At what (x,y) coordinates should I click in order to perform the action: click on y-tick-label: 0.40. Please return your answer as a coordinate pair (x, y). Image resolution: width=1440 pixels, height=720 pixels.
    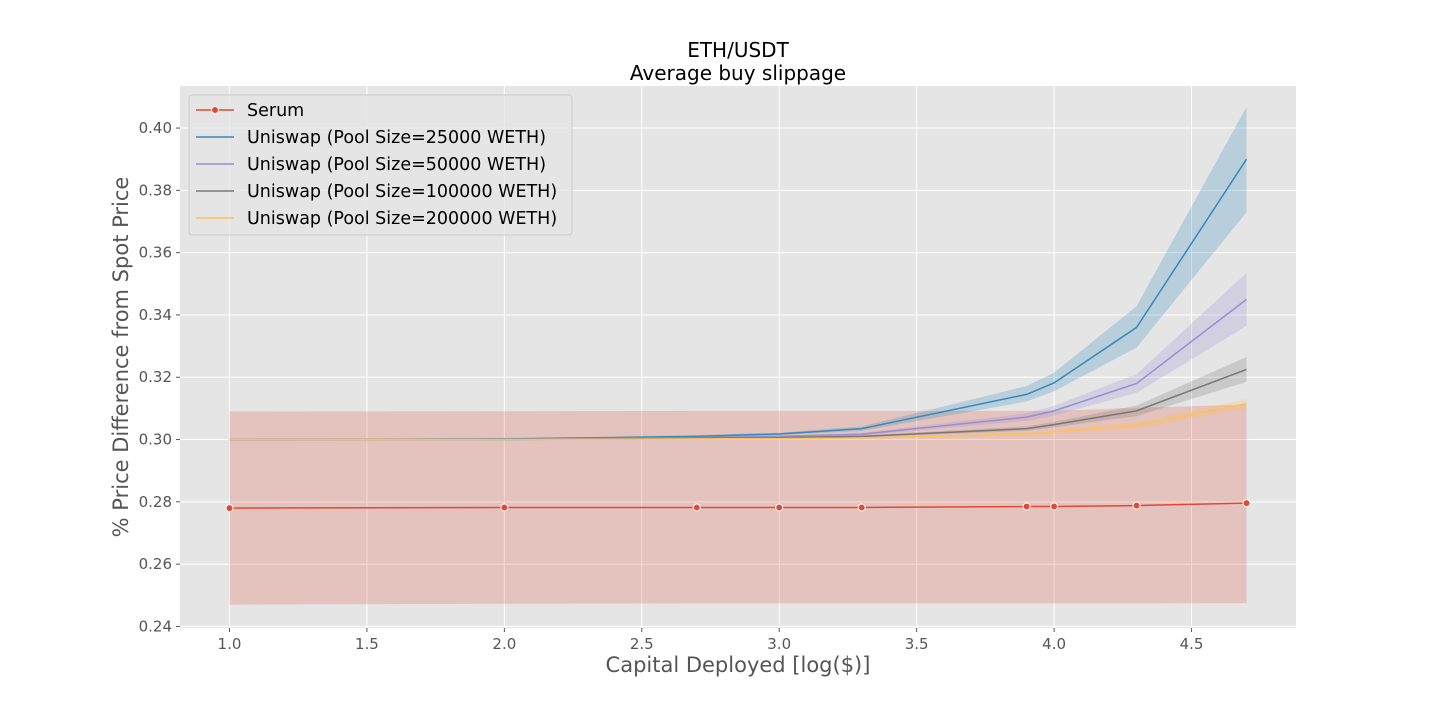
    Looking at the image, I should click on (155, 128).